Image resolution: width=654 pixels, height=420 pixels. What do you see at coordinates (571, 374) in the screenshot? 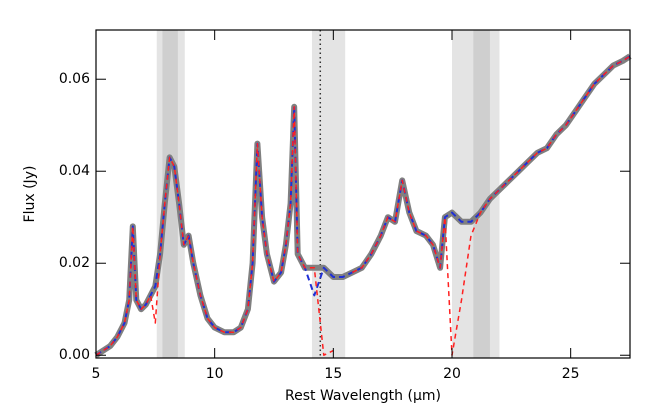
I see `x-tick-label: 25` at bounding box center [571, 374].